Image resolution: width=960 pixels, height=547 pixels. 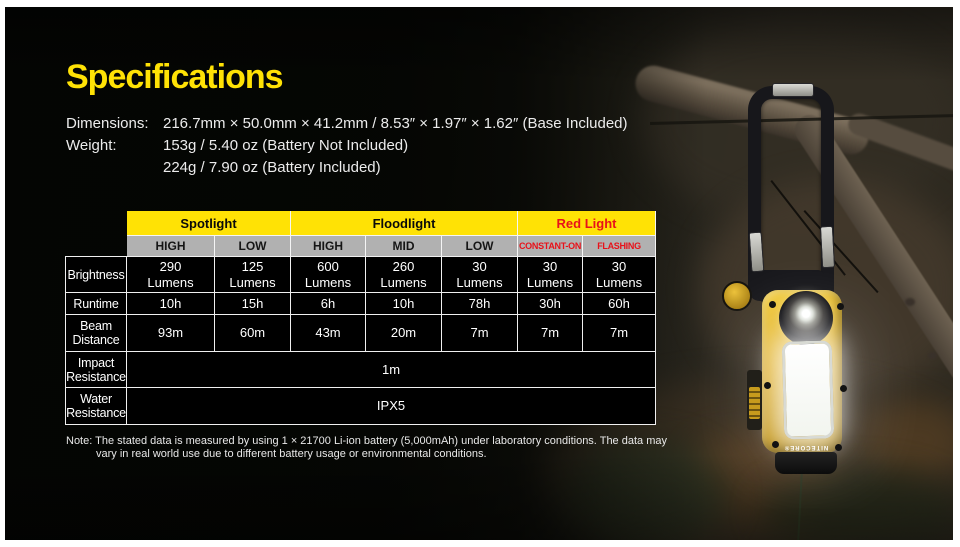 What do you see at coordinates (96, 304) in the screenshot?
I see `row-label-runtime: Runtime` at bounding box center [96, 304].